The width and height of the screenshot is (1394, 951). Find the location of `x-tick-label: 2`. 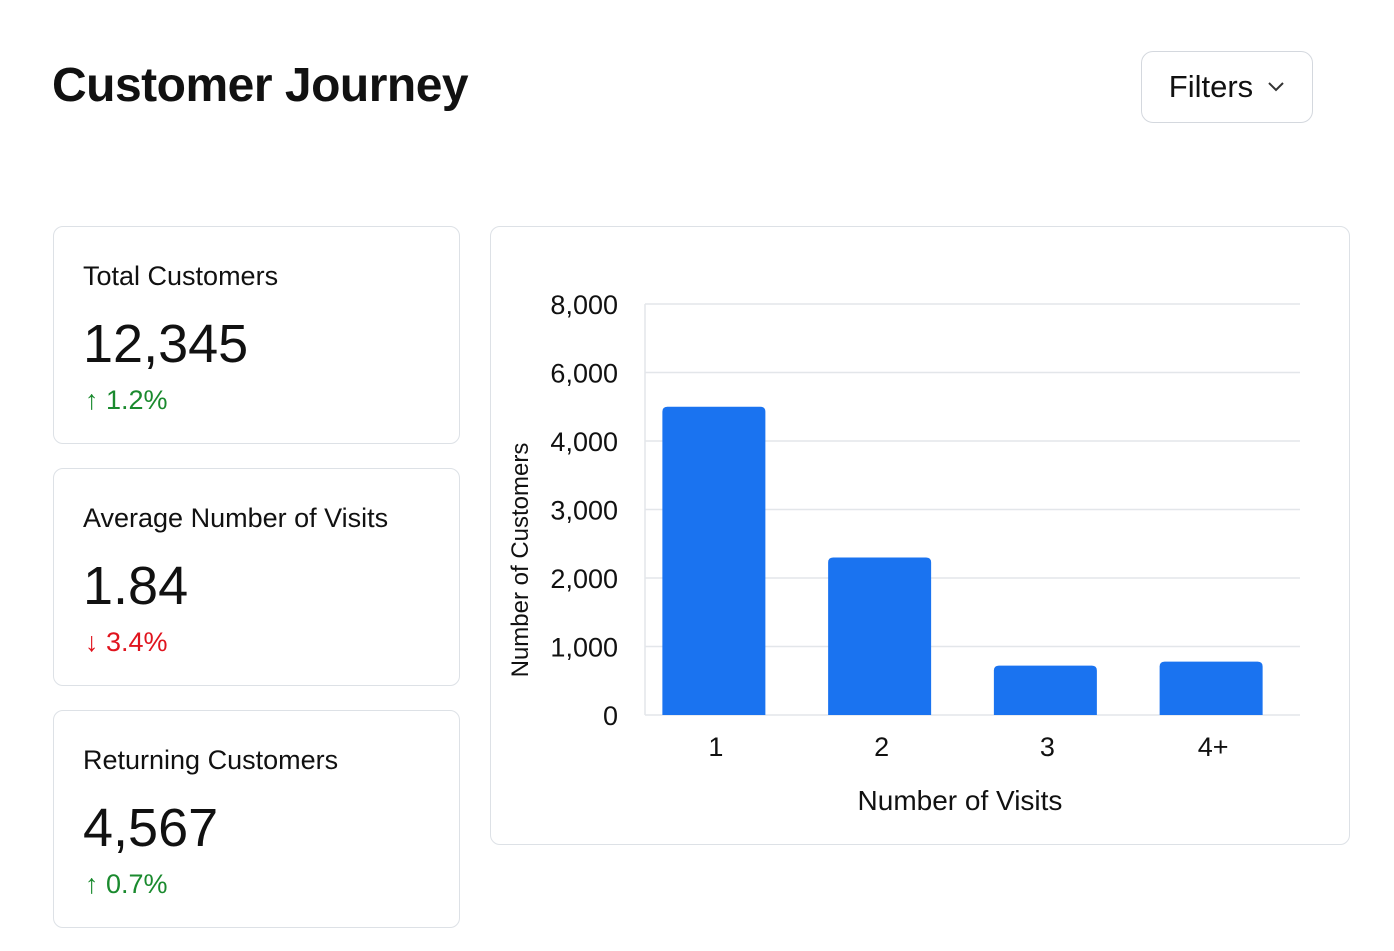

x-tick-label: 2 is located at coordinates (881, 747).